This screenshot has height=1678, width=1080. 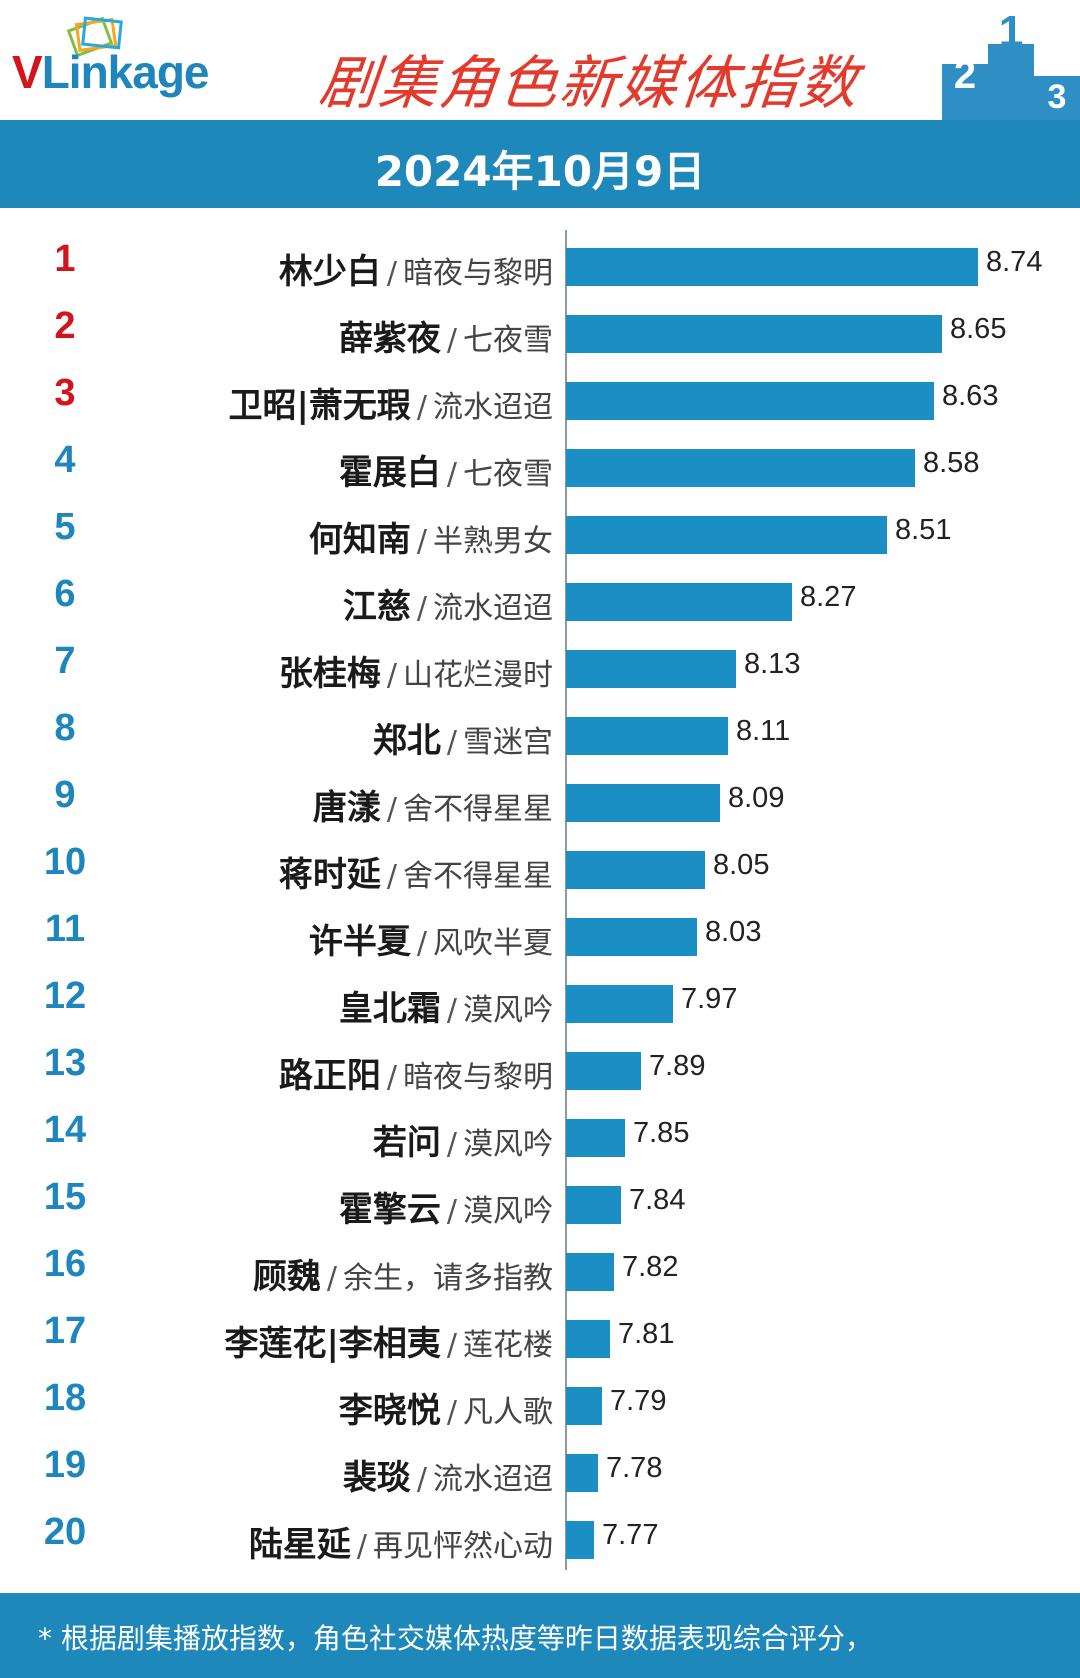 I want to click on row-label: 林少白 / 暗夜与黎明, so click(x=416, y=268).